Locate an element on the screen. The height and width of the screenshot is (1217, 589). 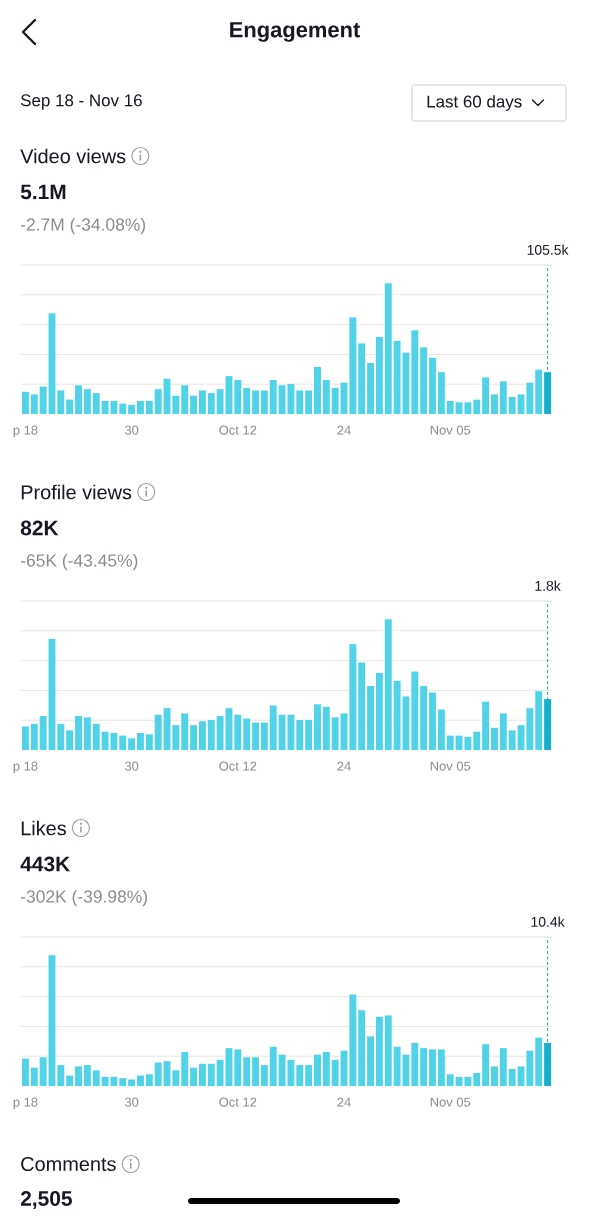
chart-subtitle: 443K is located at coordinates (45, 864).